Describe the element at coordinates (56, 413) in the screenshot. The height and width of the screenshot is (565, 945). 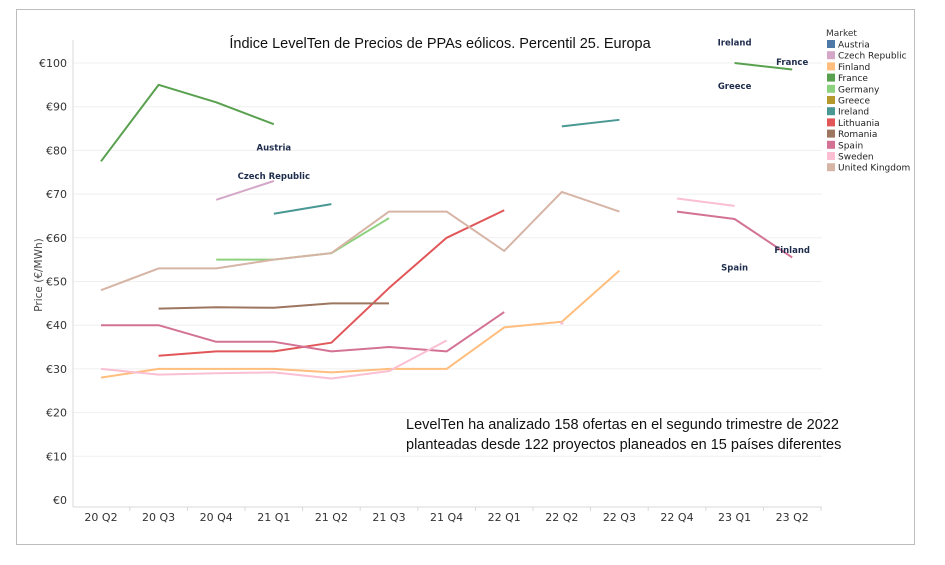
I see `y-tick-label: €20` at that location.